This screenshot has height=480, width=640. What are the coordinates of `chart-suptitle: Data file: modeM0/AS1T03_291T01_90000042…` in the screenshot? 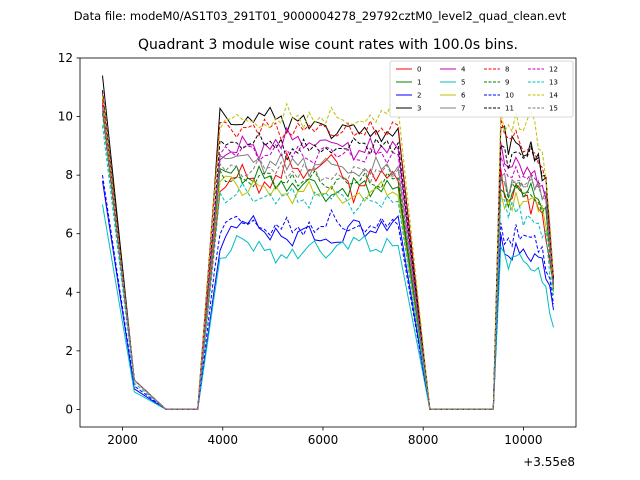 It's located at (320, 16).